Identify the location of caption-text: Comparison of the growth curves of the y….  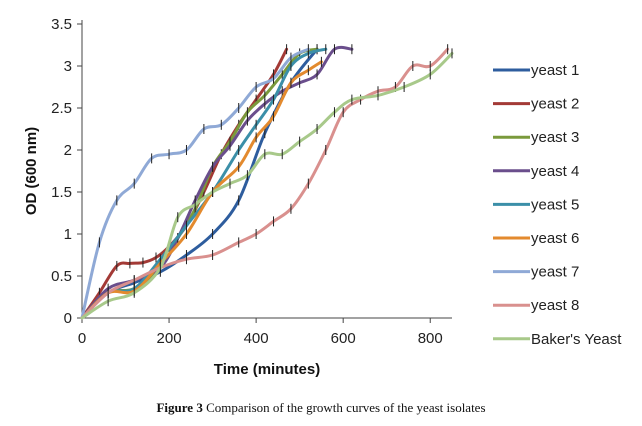
(346, 407).